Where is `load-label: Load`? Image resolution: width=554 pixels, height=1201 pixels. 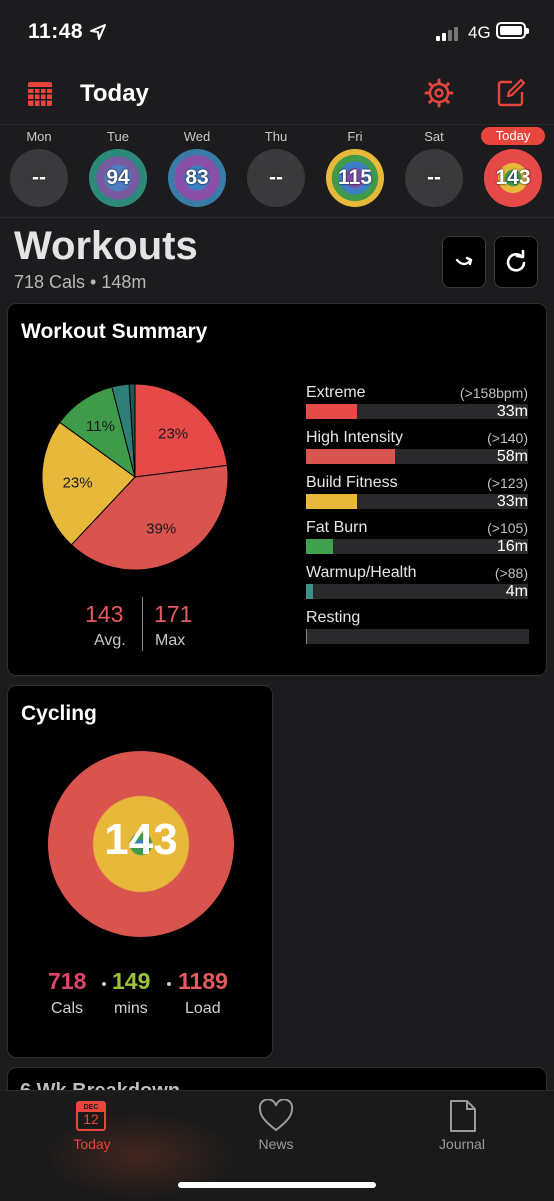 load-label: Load is located at coordinates (203, 1008).